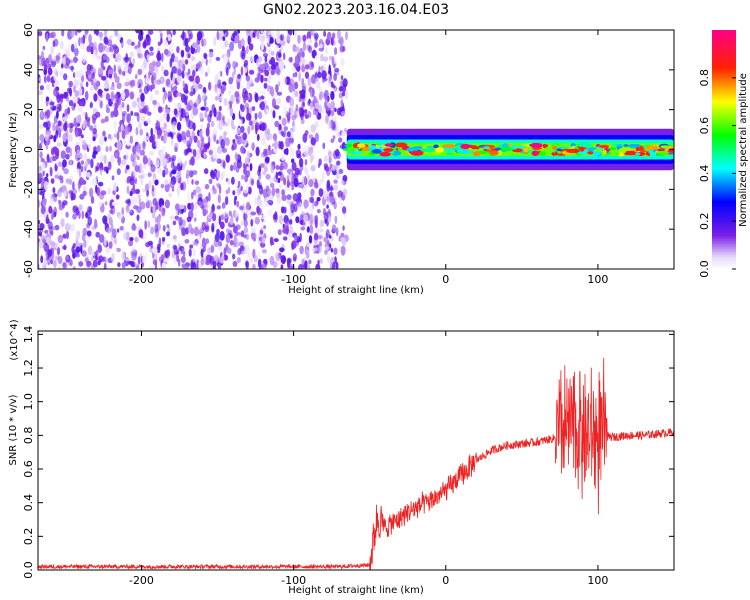 The image size is (750, 600). Describe the element at coordinates (28, 229) in the screenshot. I see `y-tick-label: -40` at that location.